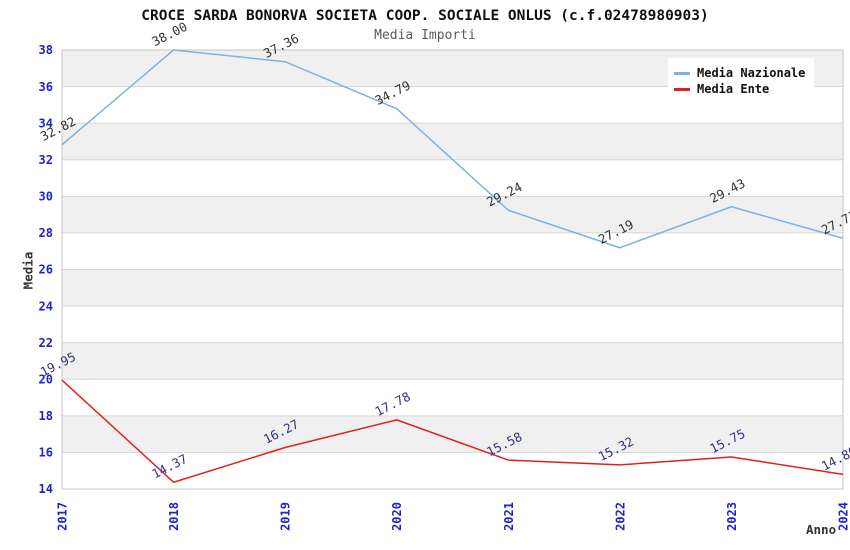 The height and width of the screenshot is (550, 850). What do you see at coordinates (821, 529) in the screenshot?
I see `x-axis-title: Anno` at bounding box center [821, 529].